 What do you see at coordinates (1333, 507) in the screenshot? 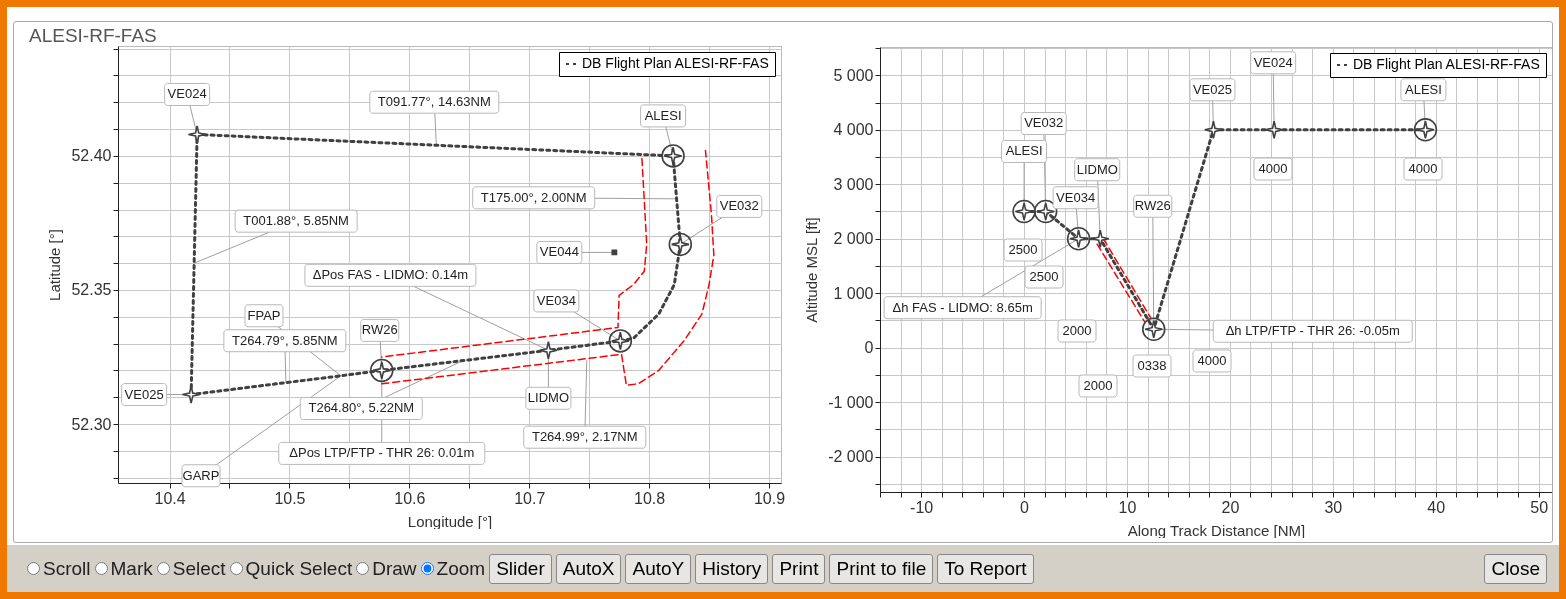
I see `x-tick-label: 30` at bounding box center [1333, 507].